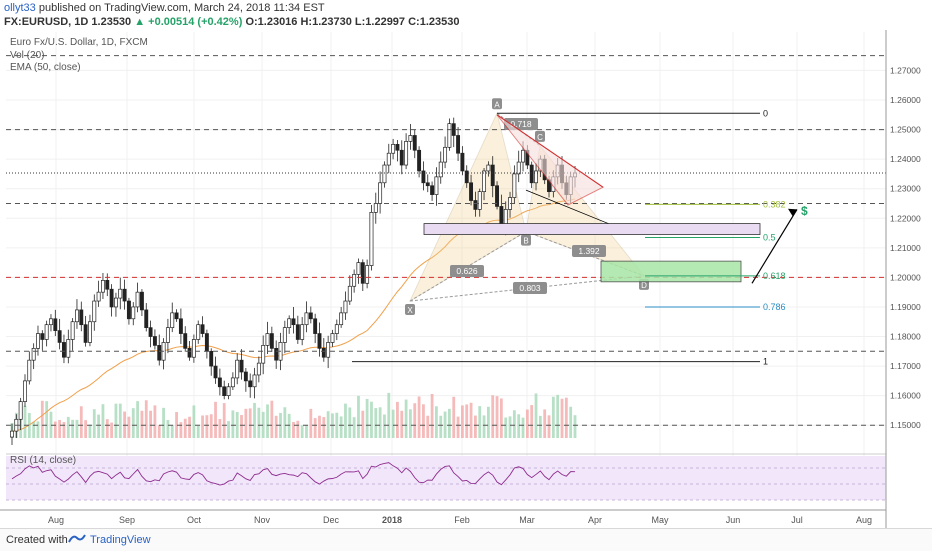 The height and width of the screenshot is (551, 932). I want to click on author-link: ollyt33, so click(20, 8).